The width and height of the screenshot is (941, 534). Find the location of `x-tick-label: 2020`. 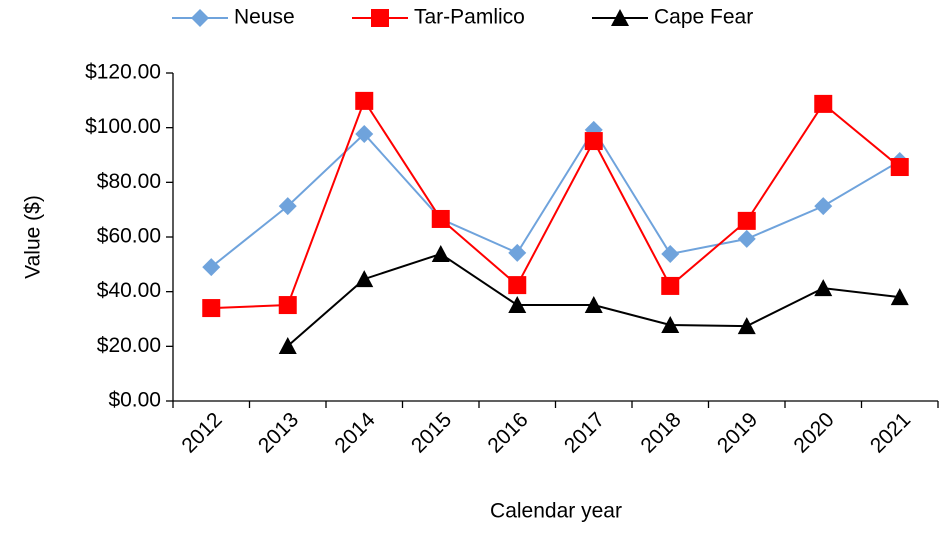

x-tick-label: 2020 is located at coordinates (813, 432).